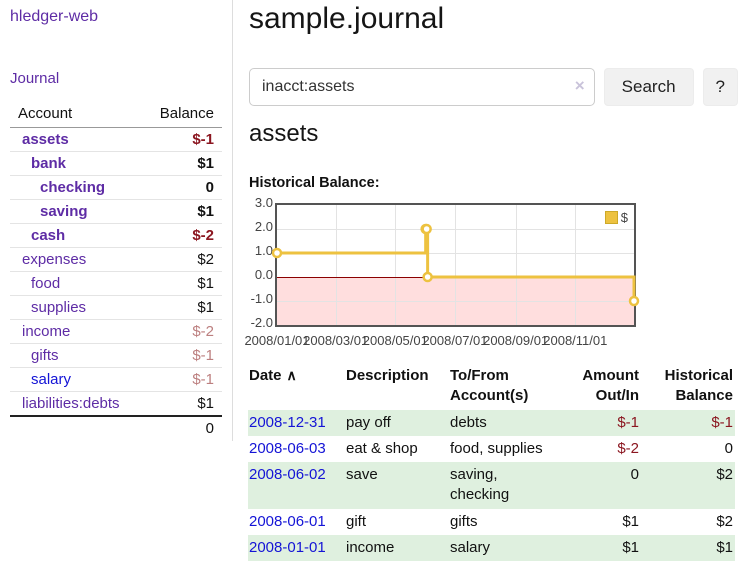 This screenshot has height=582, width=742. What do you see at coordinates (422, 87) in the screenshot?
I see `search-input` at bounding box center [422, 87].